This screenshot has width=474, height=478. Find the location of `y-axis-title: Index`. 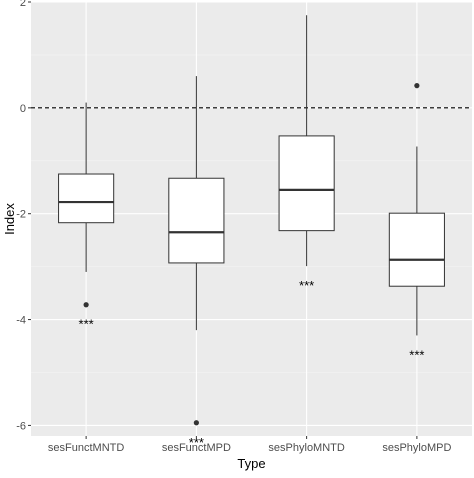

y-axis-title: Index is located at coordinates (9, 219).